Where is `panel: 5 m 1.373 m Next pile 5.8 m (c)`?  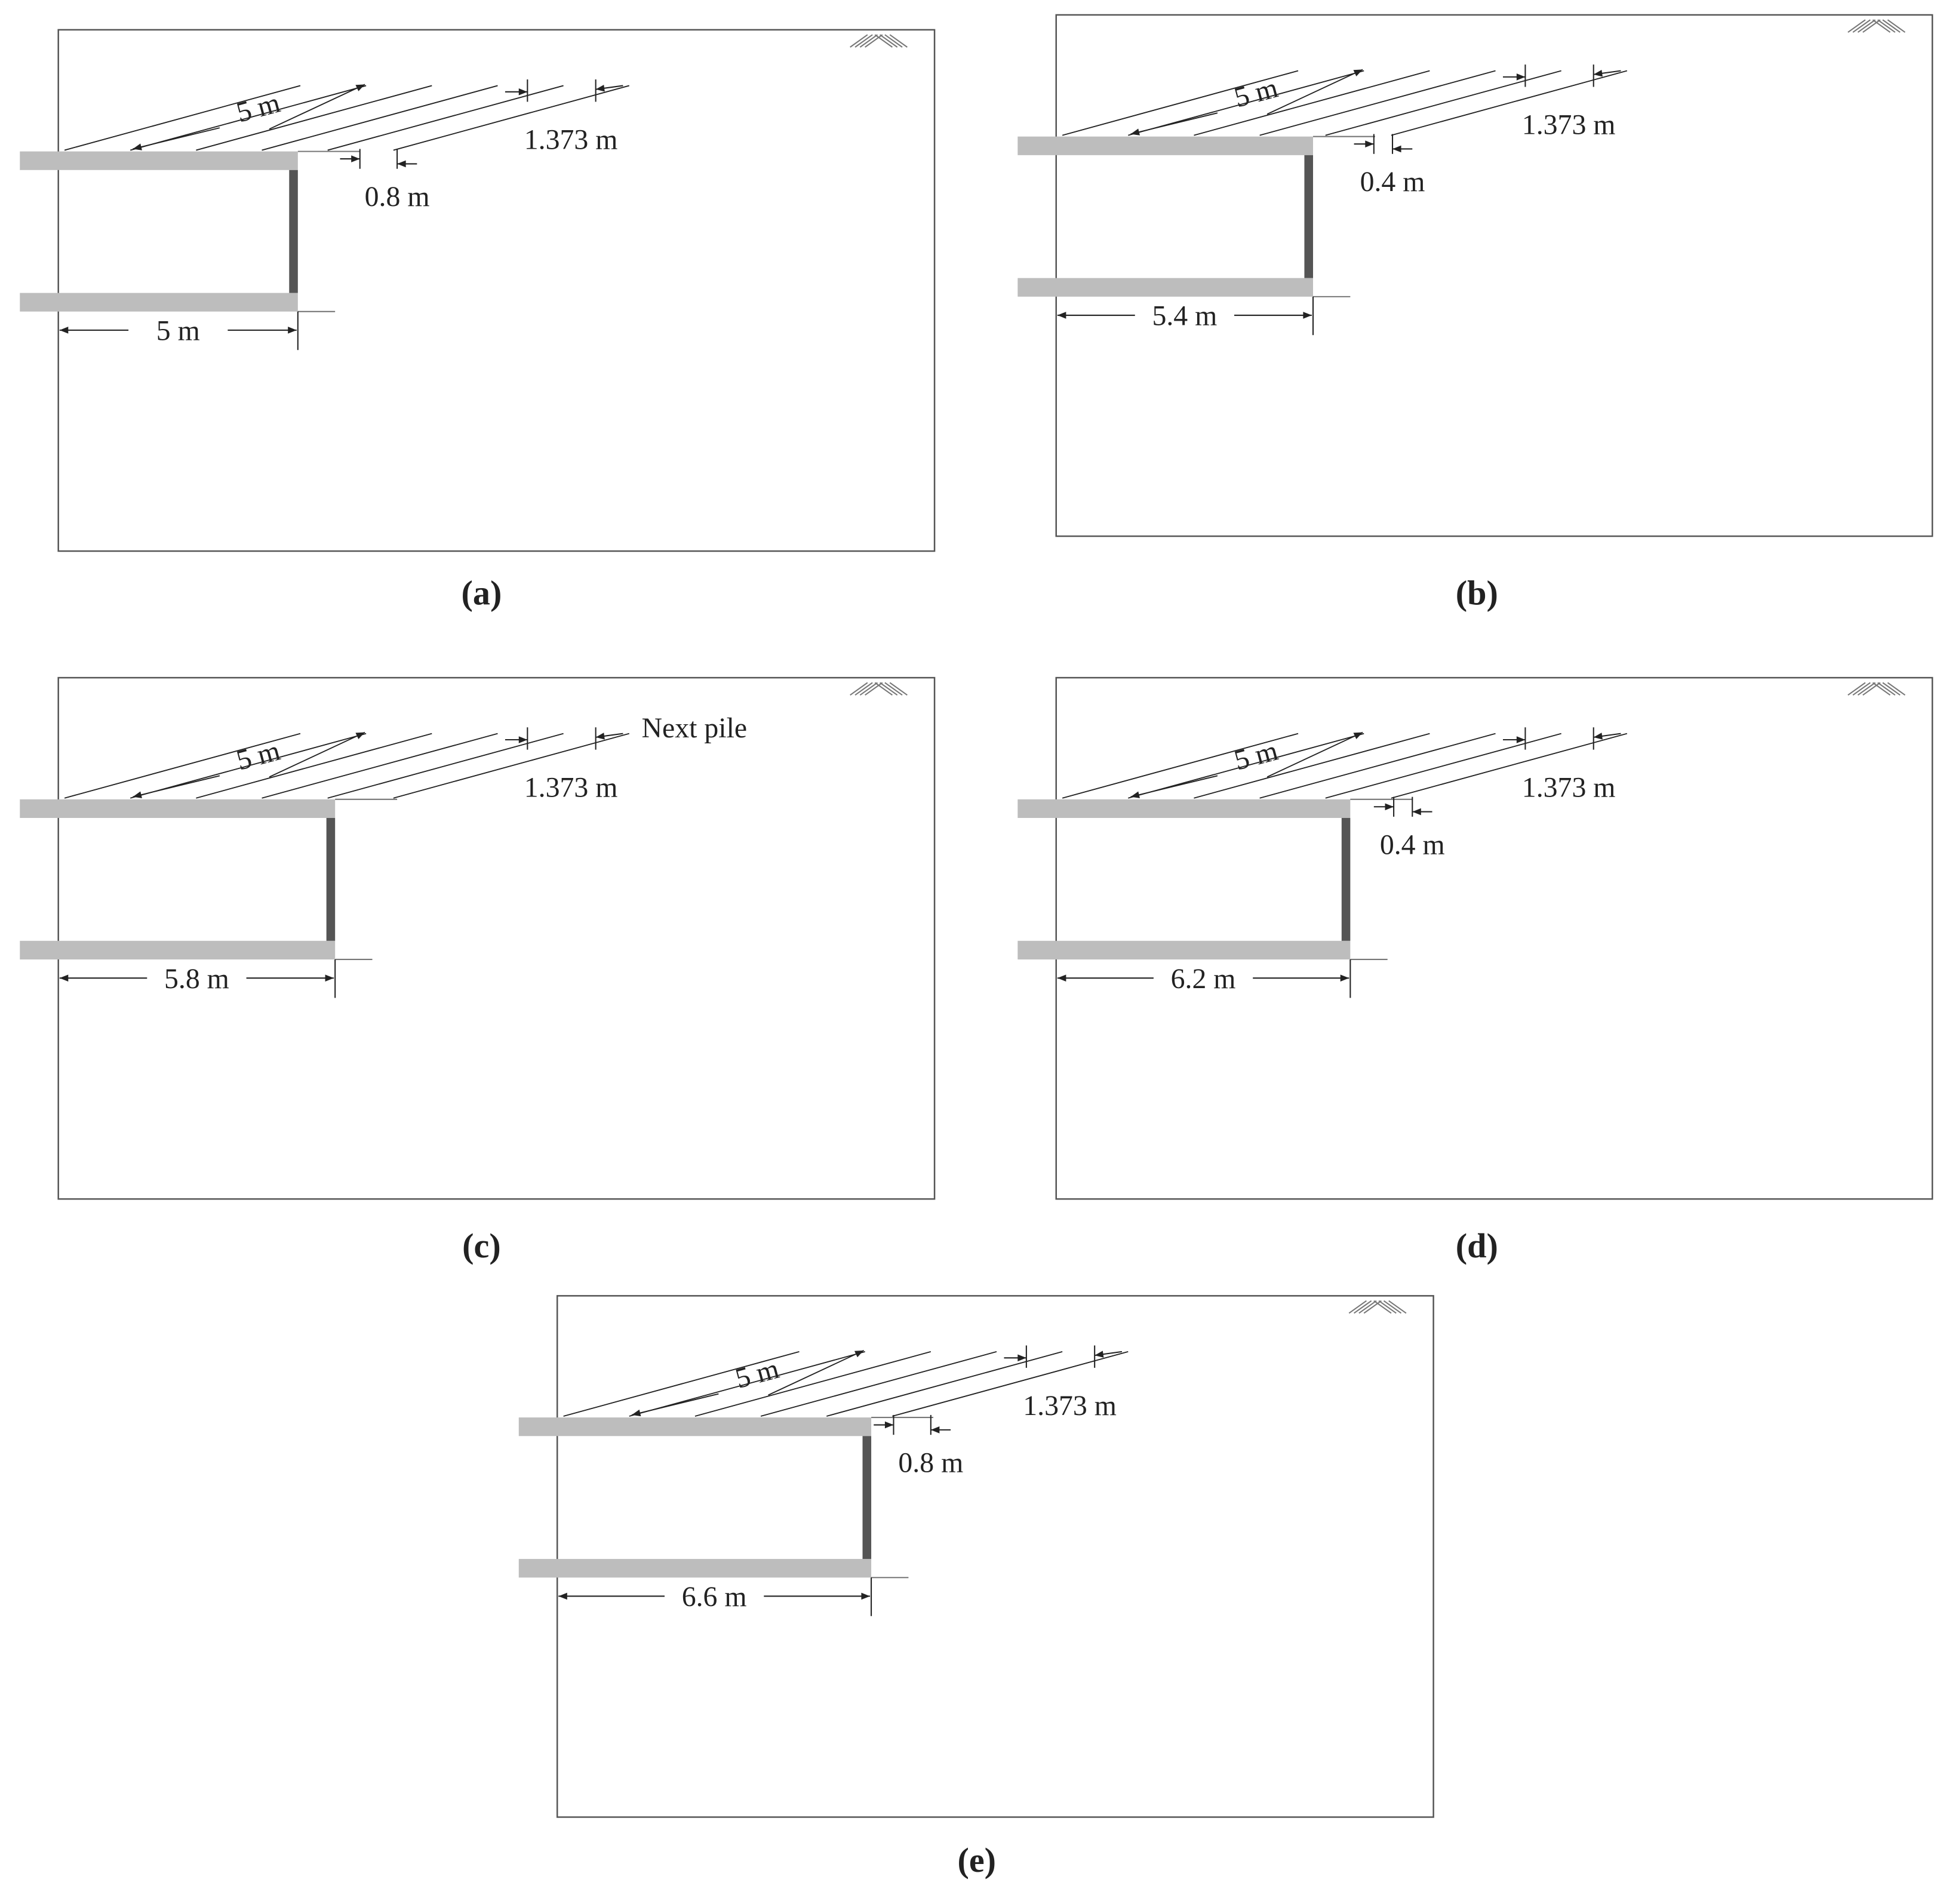 panel: 5 m 1.373 m Next pile 5.8 m (c) is located at coordinates (478, 970).